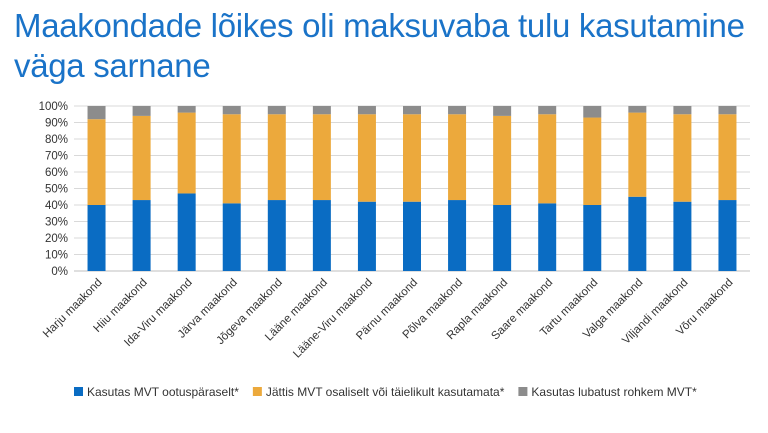 The height and width of the screenshot is (433, 768). What do you see at coordinates (56, 256) in the screenshot?
I see `y-tick-label: 10%` at bounding box center [56, 256].